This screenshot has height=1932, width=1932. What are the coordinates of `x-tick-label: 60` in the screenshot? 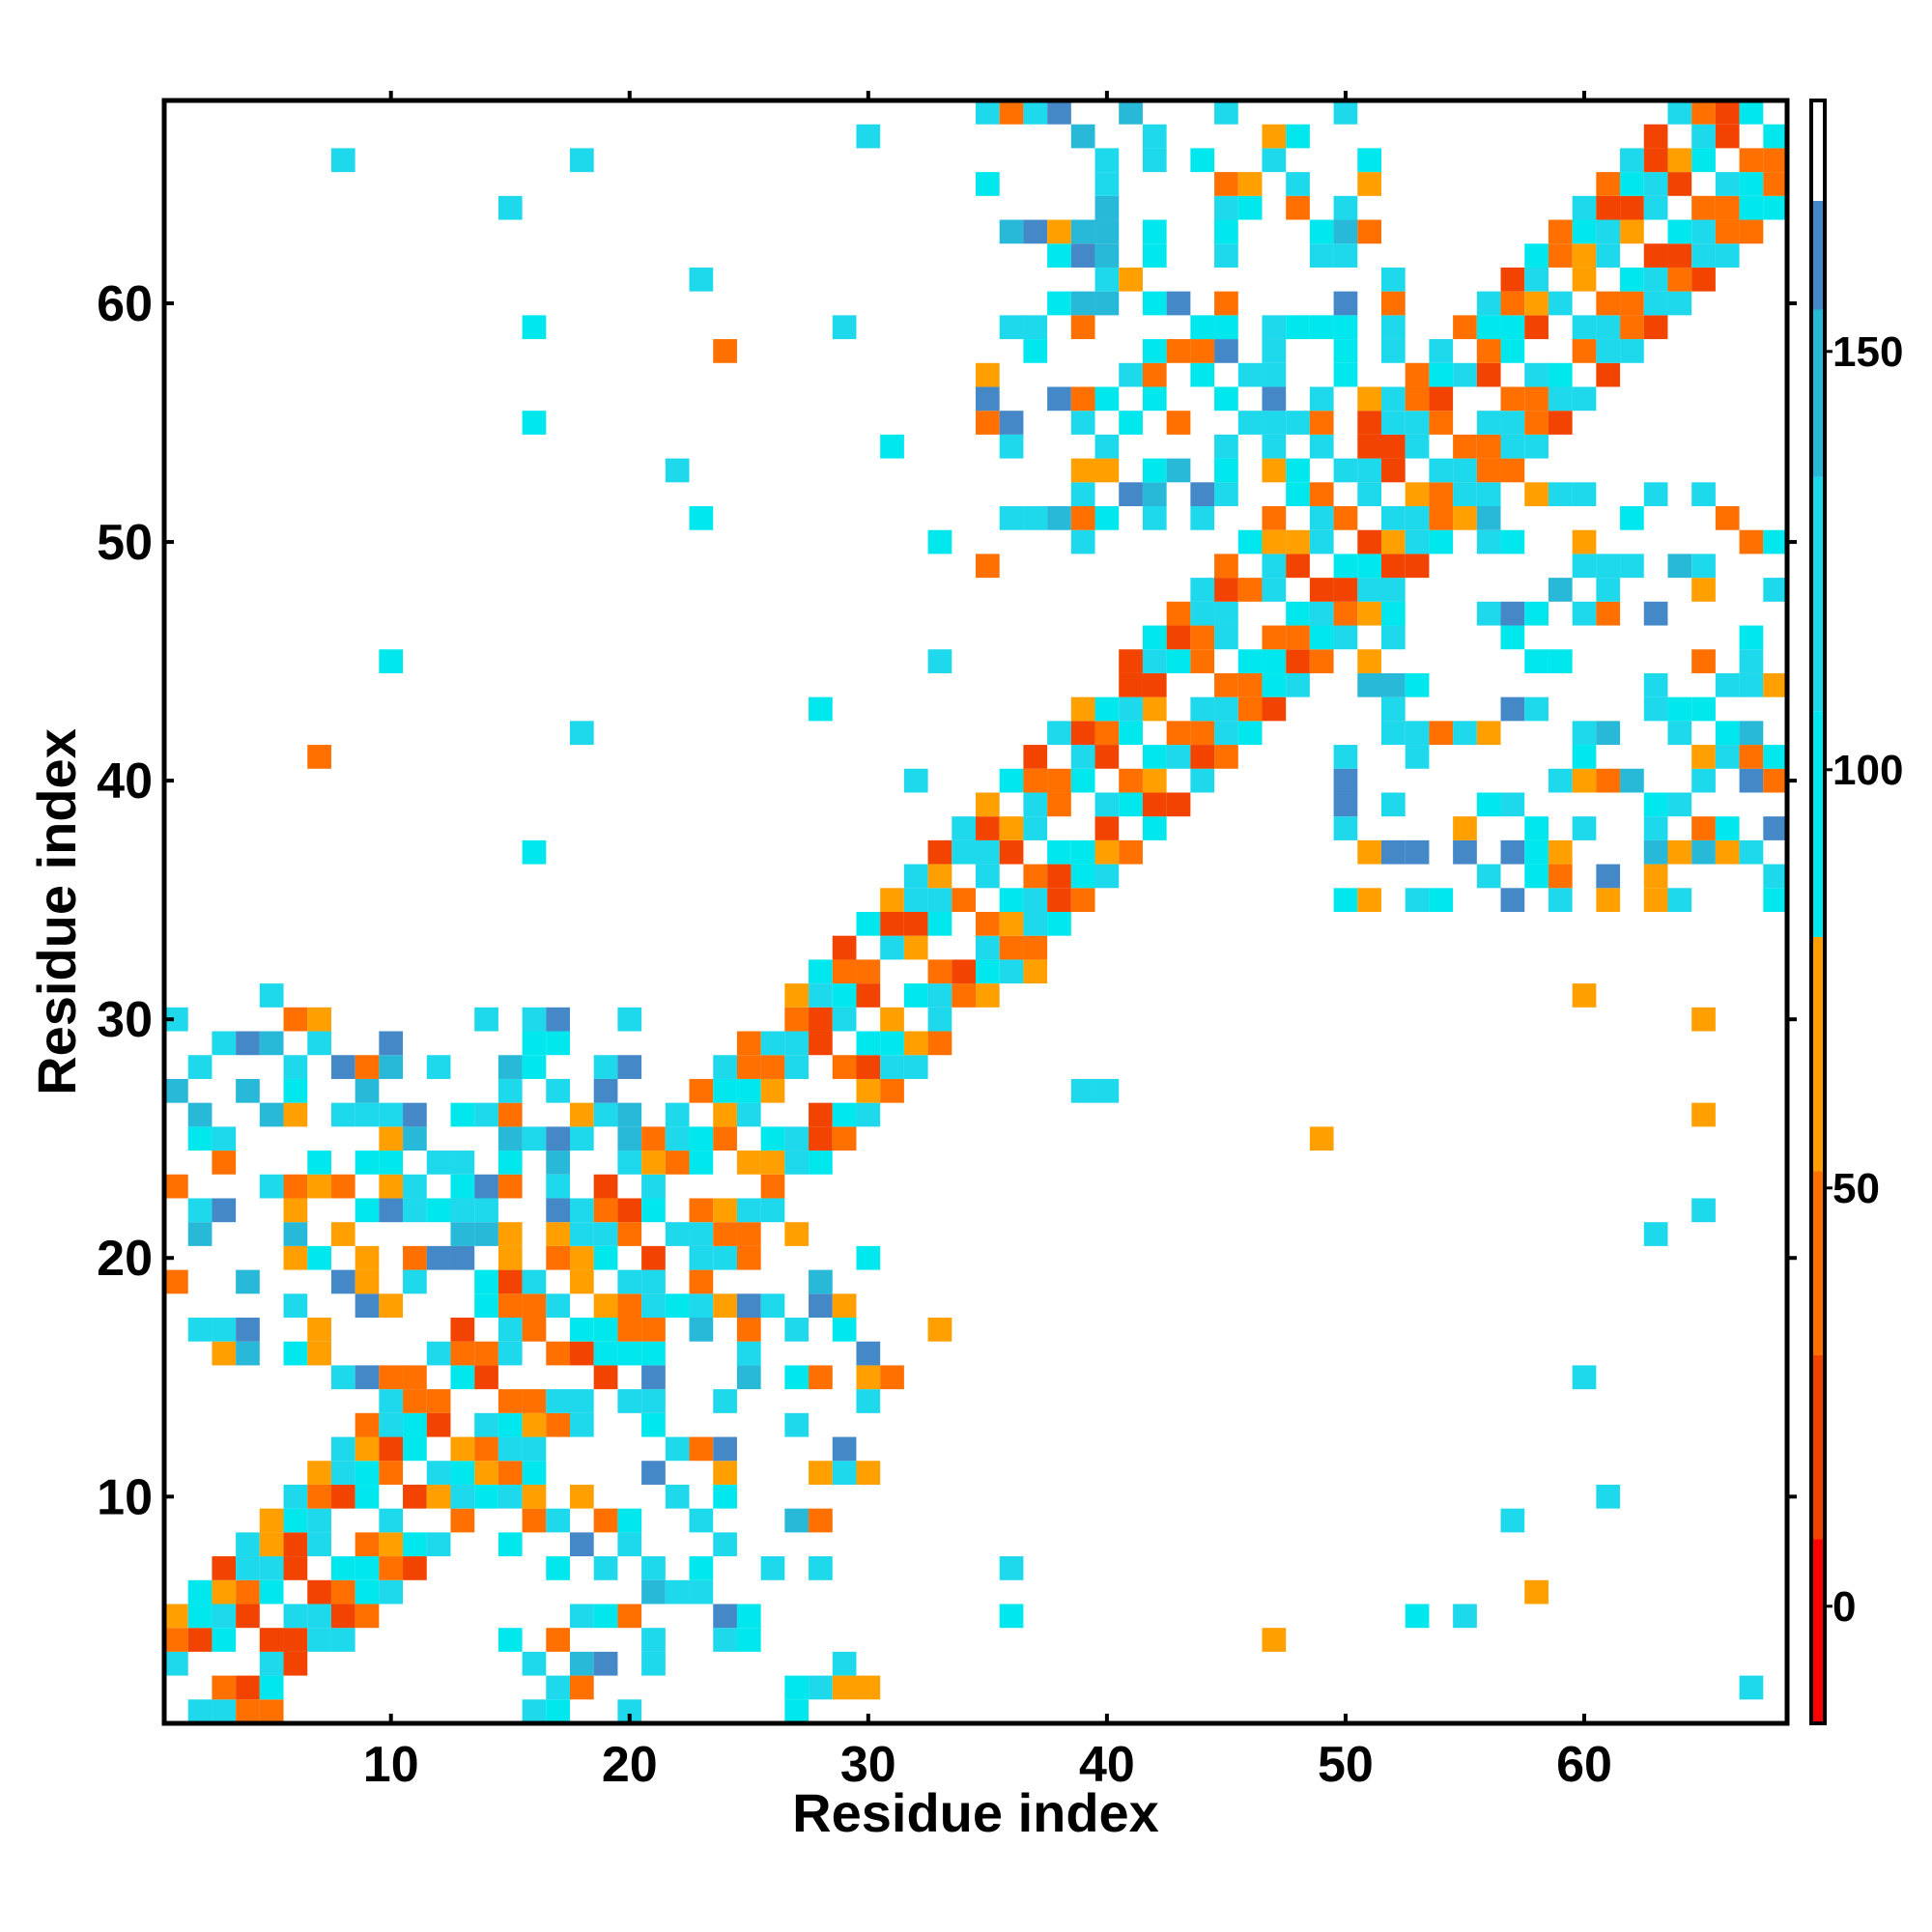 It's located at (1584, 1765).